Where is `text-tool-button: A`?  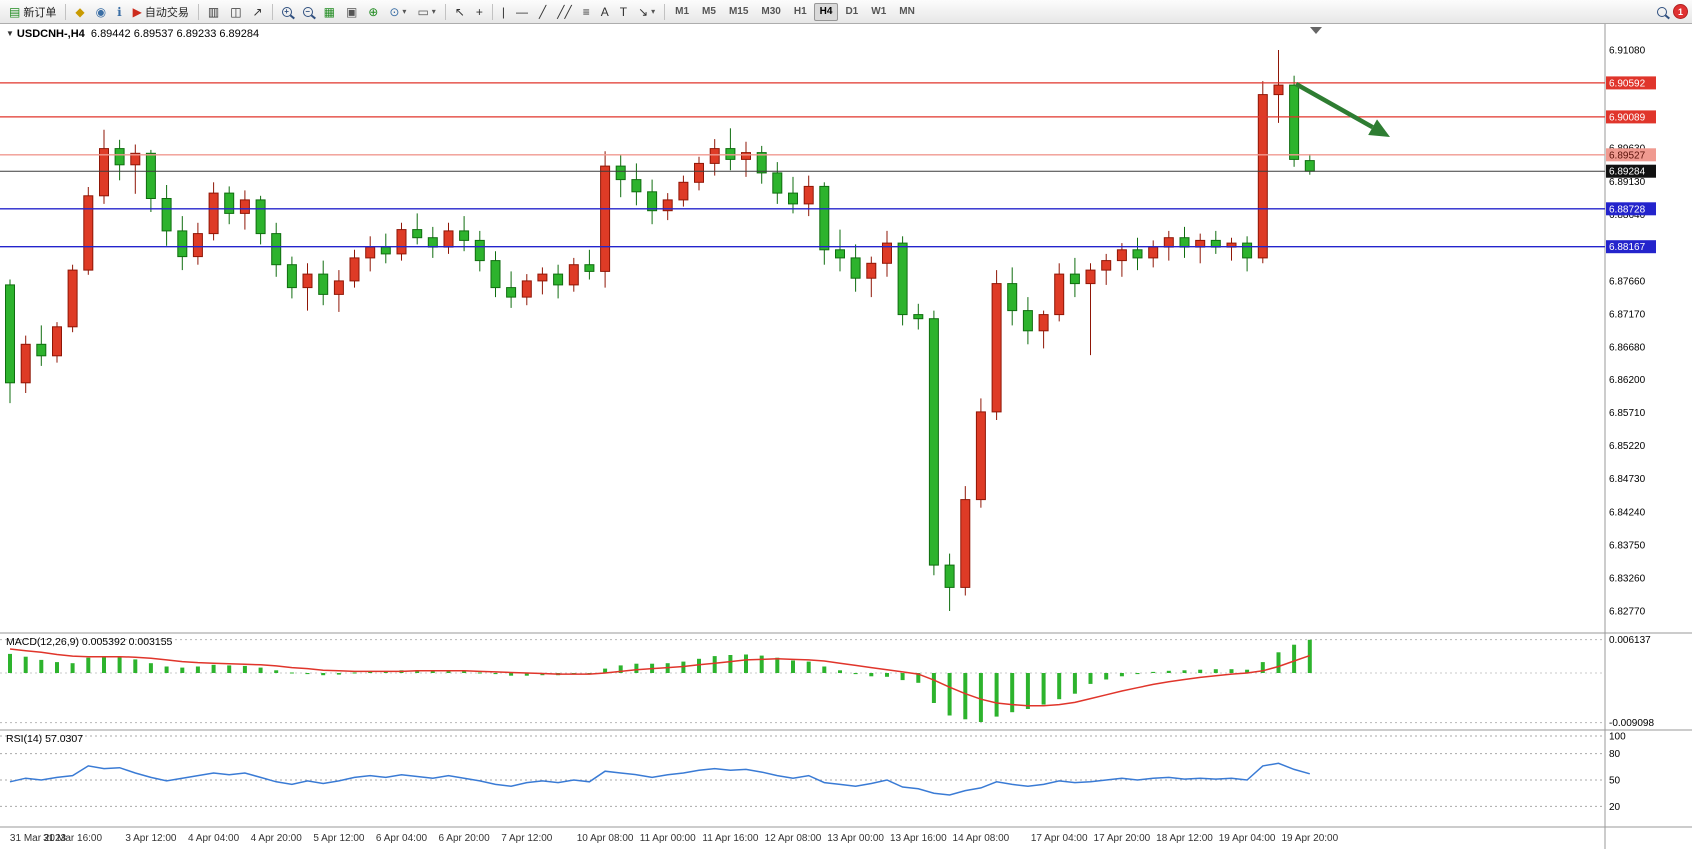 text-tool-button: A is located at coordinates (605, 12).